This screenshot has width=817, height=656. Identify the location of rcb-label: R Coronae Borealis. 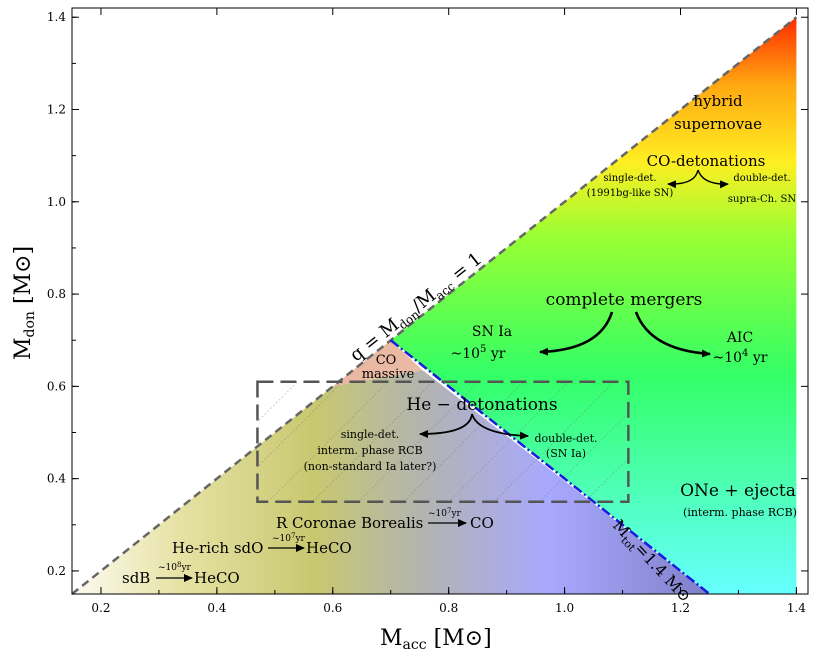
(349, 523).